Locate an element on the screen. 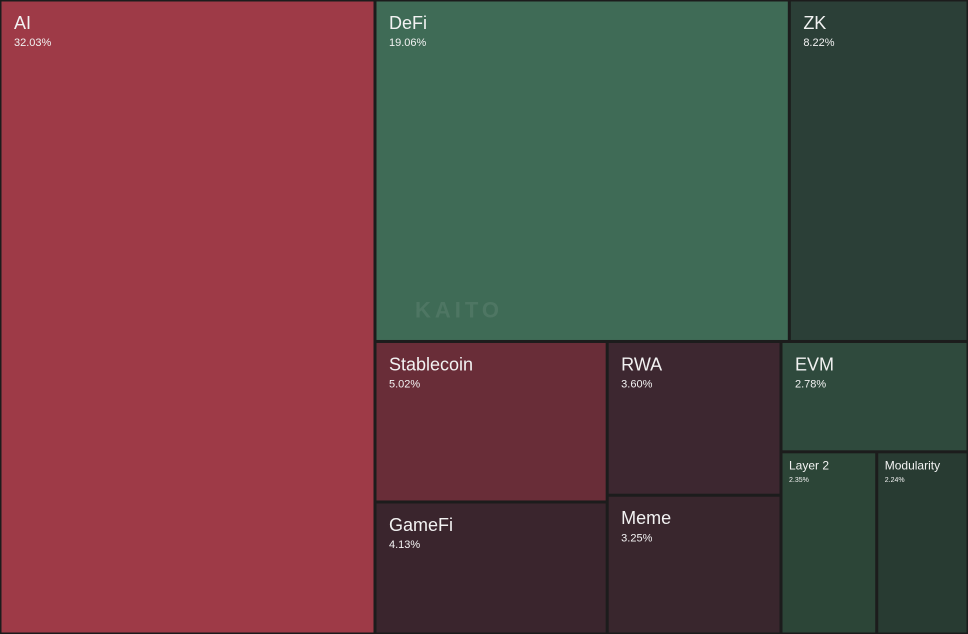  tile-value: 2.24% is located at coordinates (895, 480).